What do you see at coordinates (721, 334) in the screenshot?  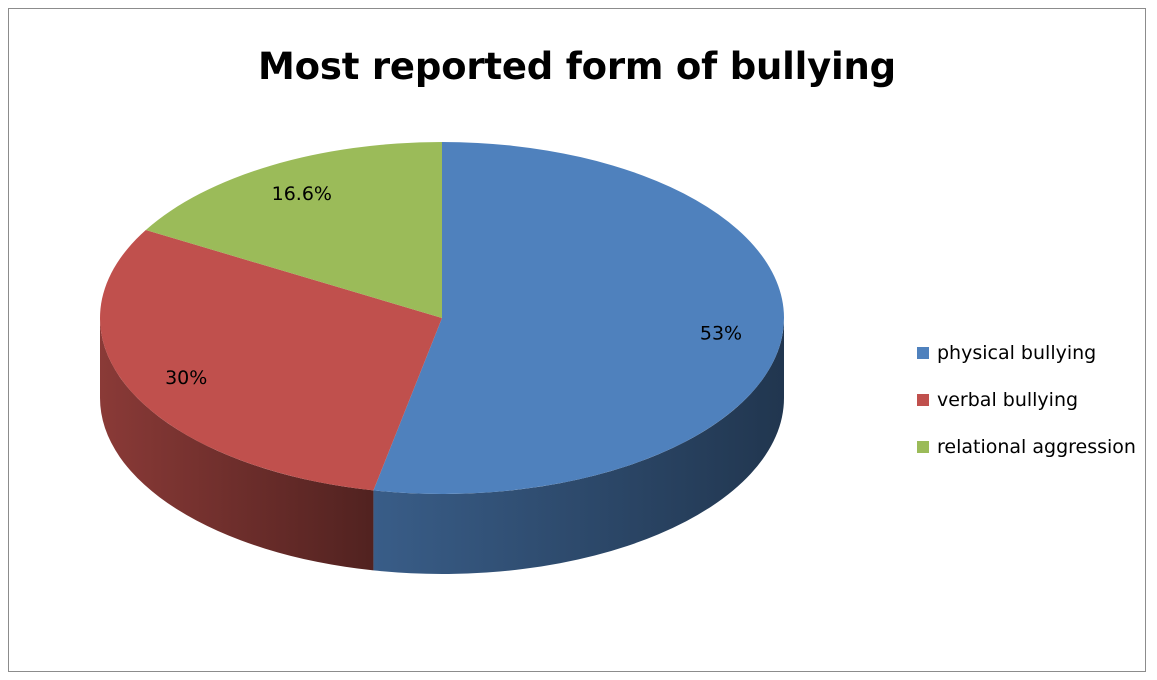 I see `data-label-physical-bullying: 53%` at bounding box center [721, 334].